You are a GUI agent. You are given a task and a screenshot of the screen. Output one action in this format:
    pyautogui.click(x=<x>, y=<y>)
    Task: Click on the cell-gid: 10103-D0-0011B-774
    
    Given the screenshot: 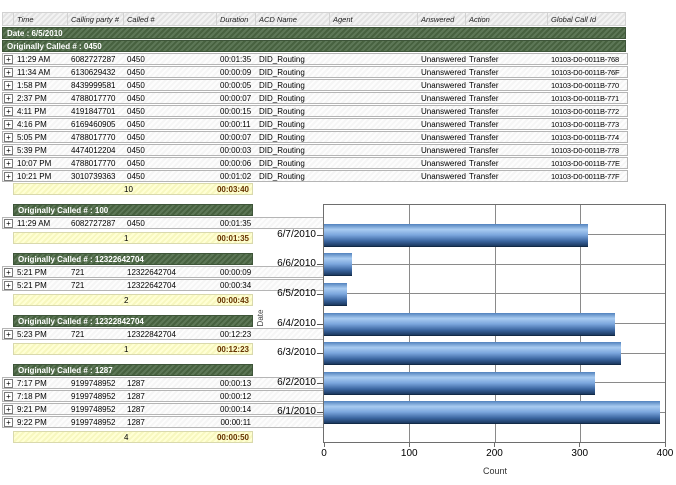 What is the action you would take?
    pyautogui.click(x=585, y=137)
    